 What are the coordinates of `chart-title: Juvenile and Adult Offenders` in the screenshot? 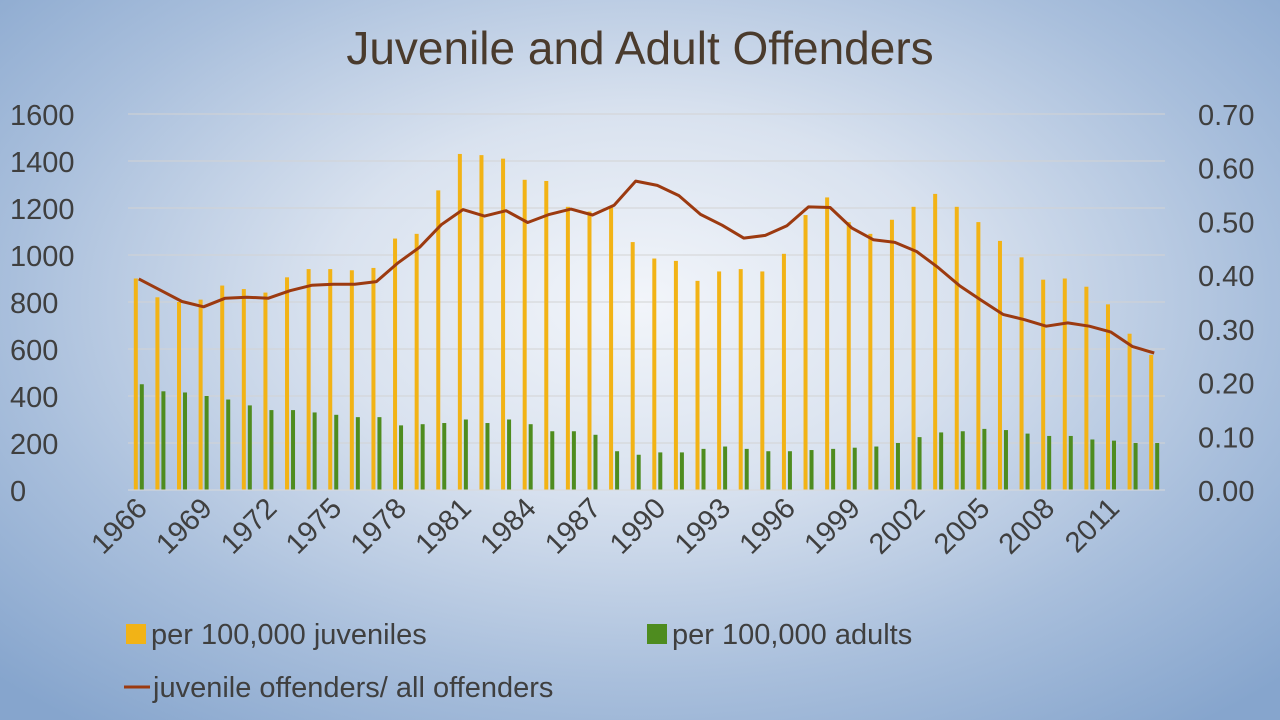 It's located at (639, 48).